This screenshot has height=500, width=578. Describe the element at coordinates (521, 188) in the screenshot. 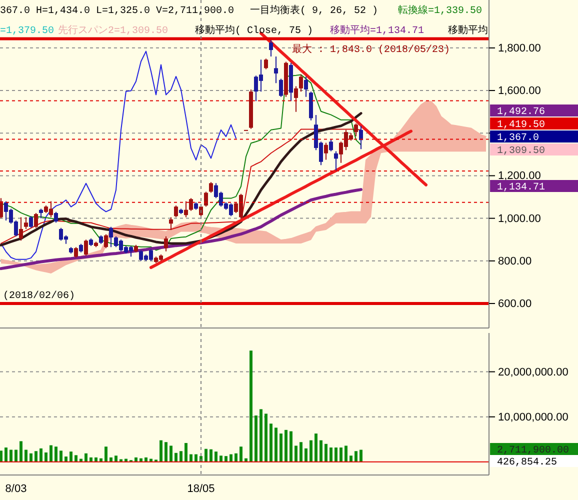

I see `text: 1,134.71` at that location.